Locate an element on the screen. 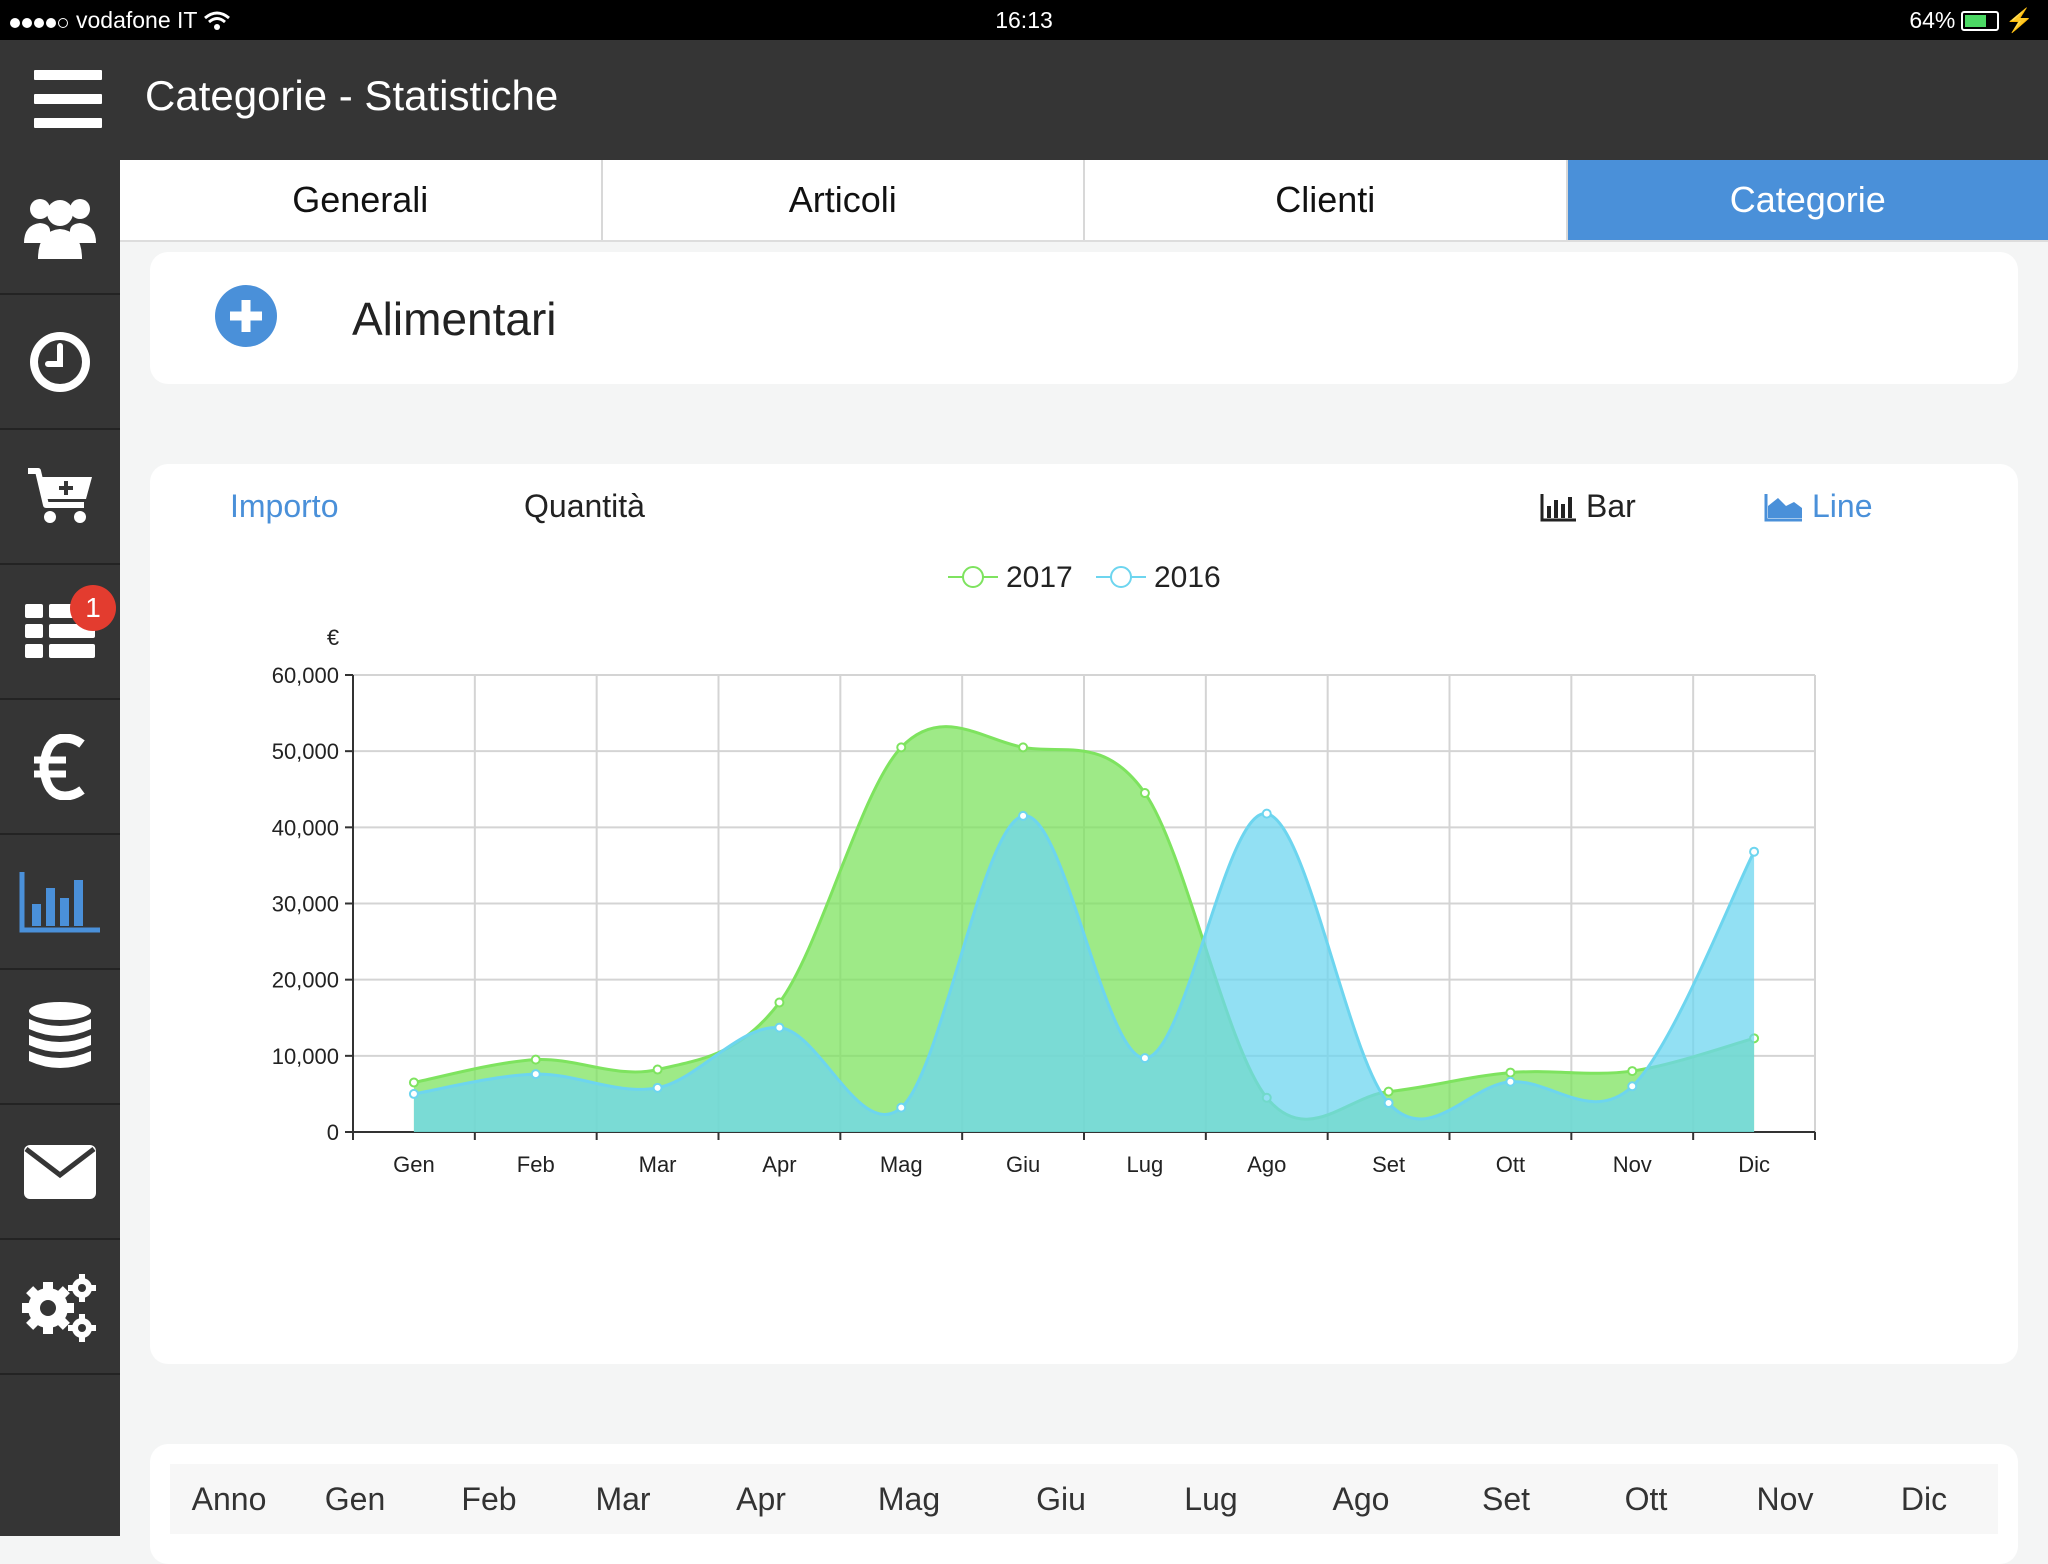 This screenshot has width=2048, height=1564. y-tick-label: 10,000 is located at coordinates (305, 1056).